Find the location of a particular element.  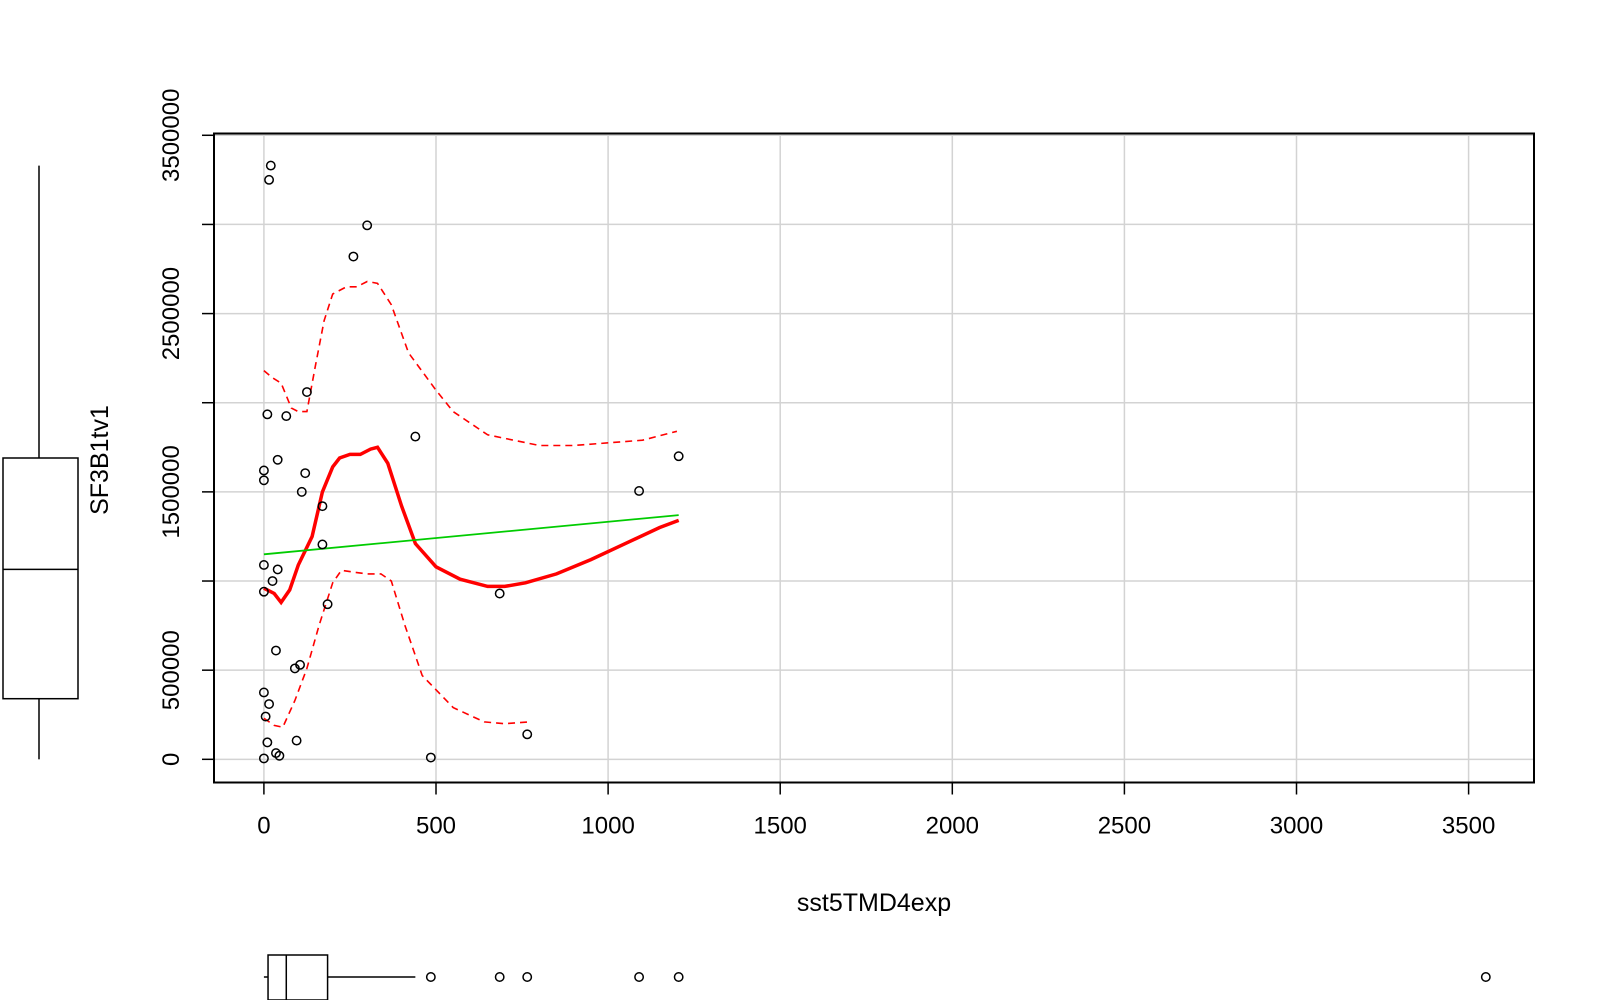

x-tick-label: 2000 is located at coordinates (952, 826).